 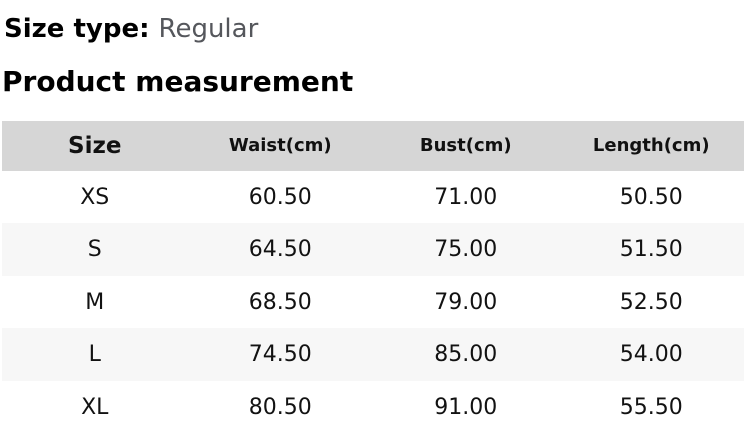 What do you see at coordinates (373, 407) in the screenshot?
I see `table-row: XL 80.50 91.00 55.50` at bounding box center [373, 407].